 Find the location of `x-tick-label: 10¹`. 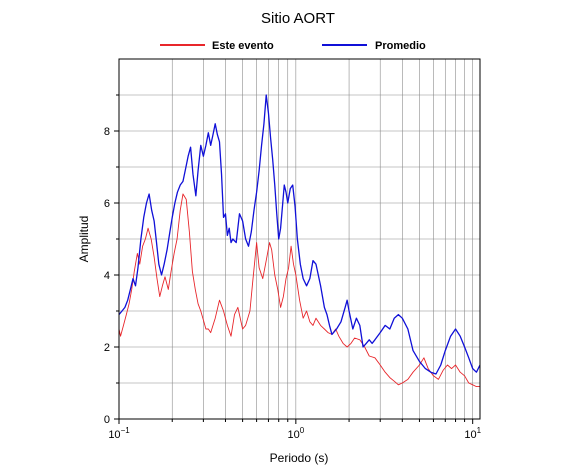

x-tick-label: 10¹ is located at coordinates (472, 433).